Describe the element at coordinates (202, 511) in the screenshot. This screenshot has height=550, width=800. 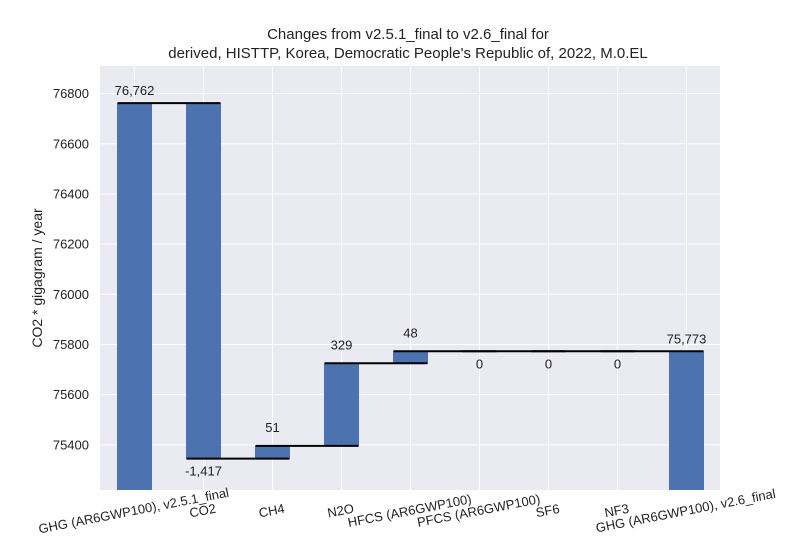
I see `x-tick-label: CO2` at that location.